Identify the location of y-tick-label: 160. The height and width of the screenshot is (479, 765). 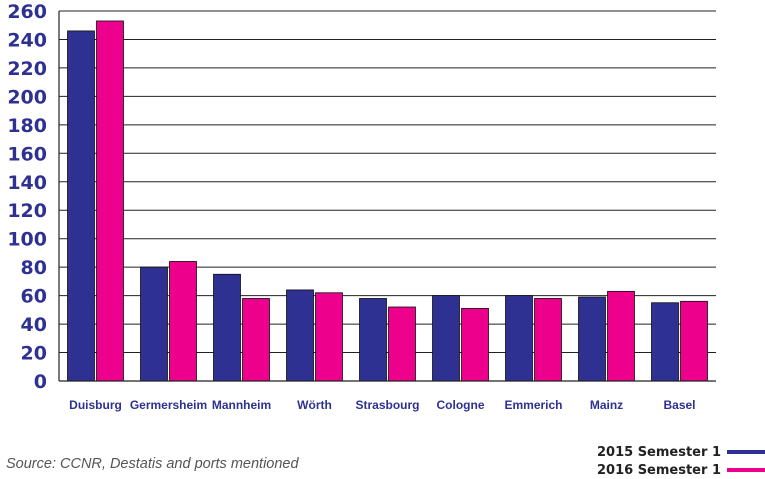
(27, 154).